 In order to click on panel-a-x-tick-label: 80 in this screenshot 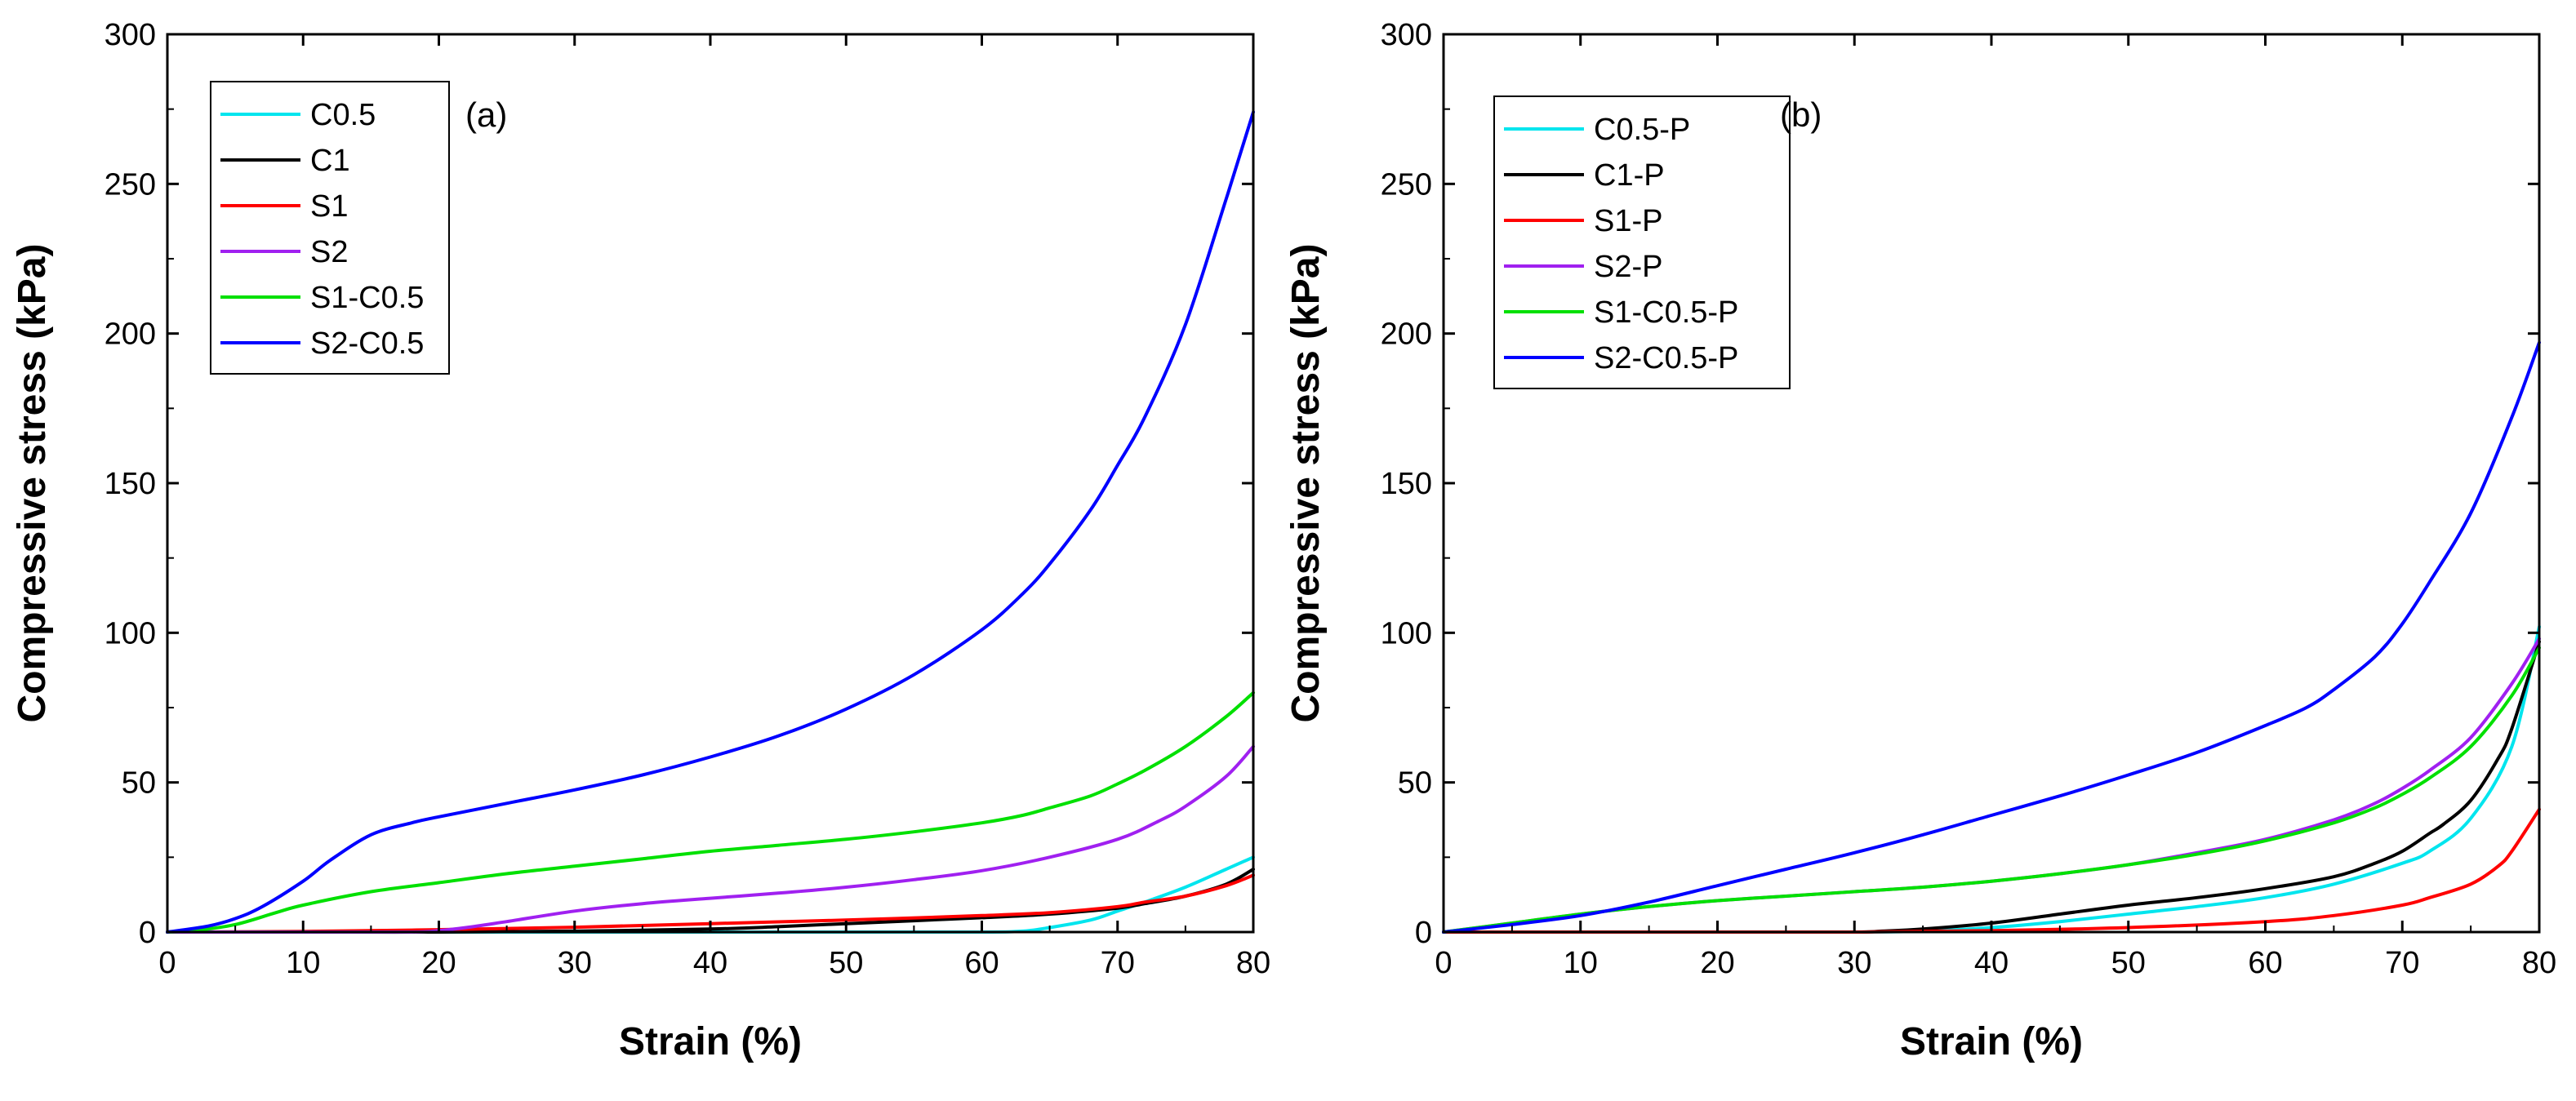, I will do `click(1253, 963)`.